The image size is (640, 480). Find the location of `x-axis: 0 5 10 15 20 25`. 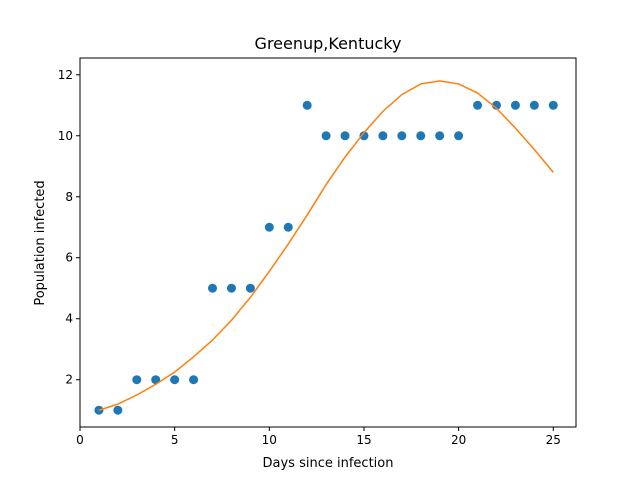

x-axis: 0 5 10 15 20 25 is located at coordinates (318, 437).